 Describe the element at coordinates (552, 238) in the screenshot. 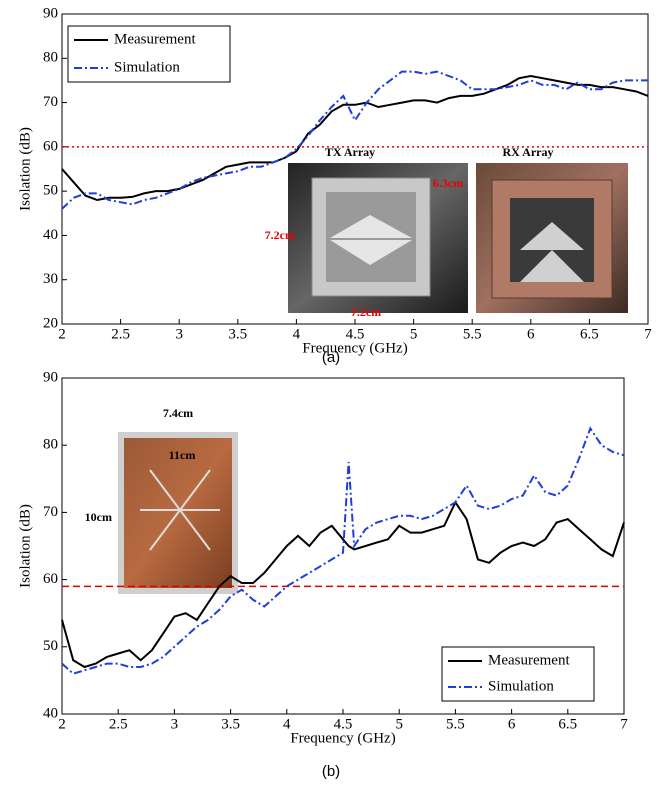

I see `photo-rx` at that location.